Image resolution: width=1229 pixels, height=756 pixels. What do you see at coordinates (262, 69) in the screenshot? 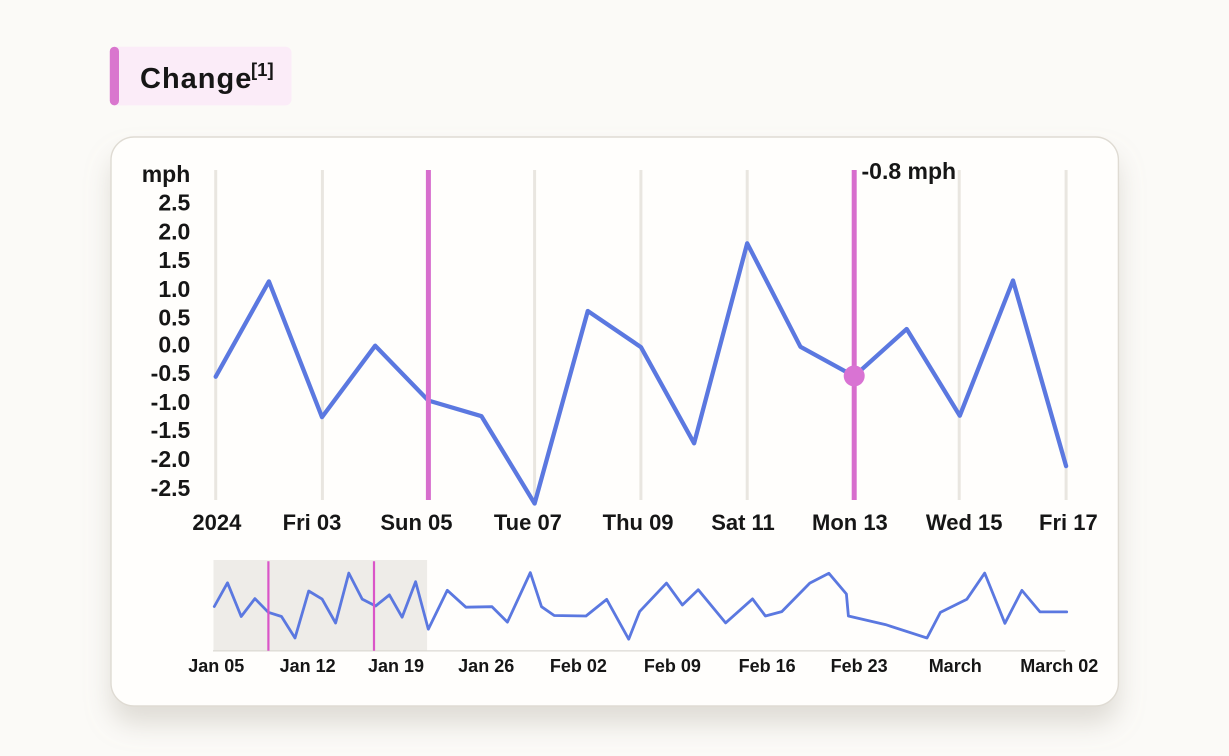
I see `svg-text: [1]` at bounding box center [262, 69].